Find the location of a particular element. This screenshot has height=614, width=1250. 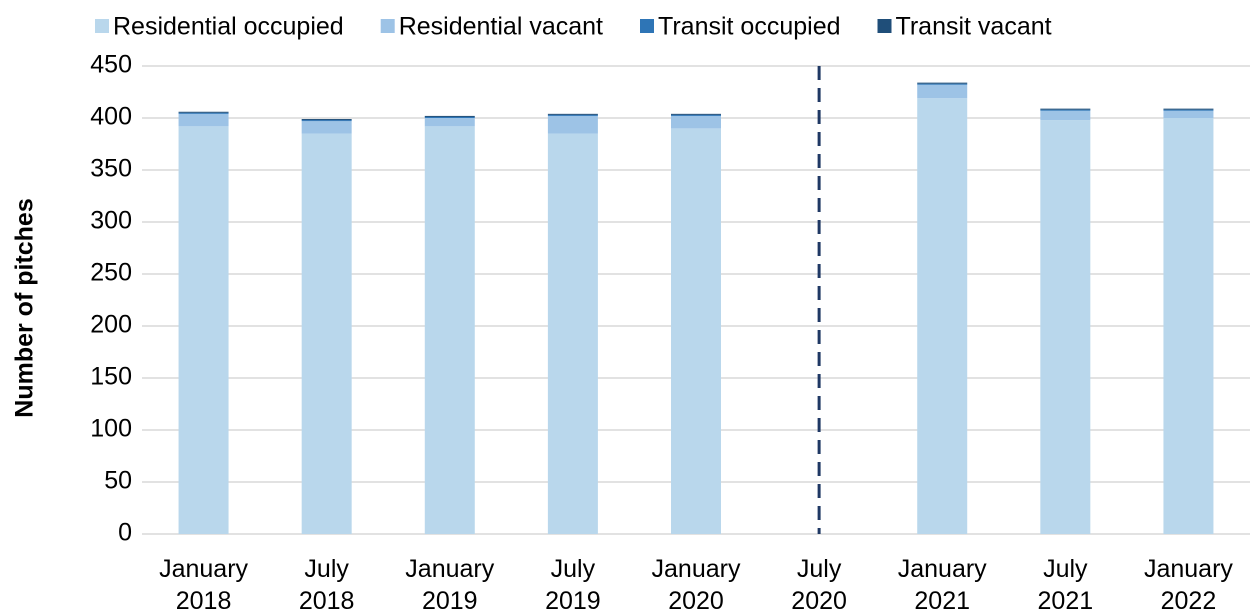

y-tick-label: 0 is located at coordinates (125, 533).